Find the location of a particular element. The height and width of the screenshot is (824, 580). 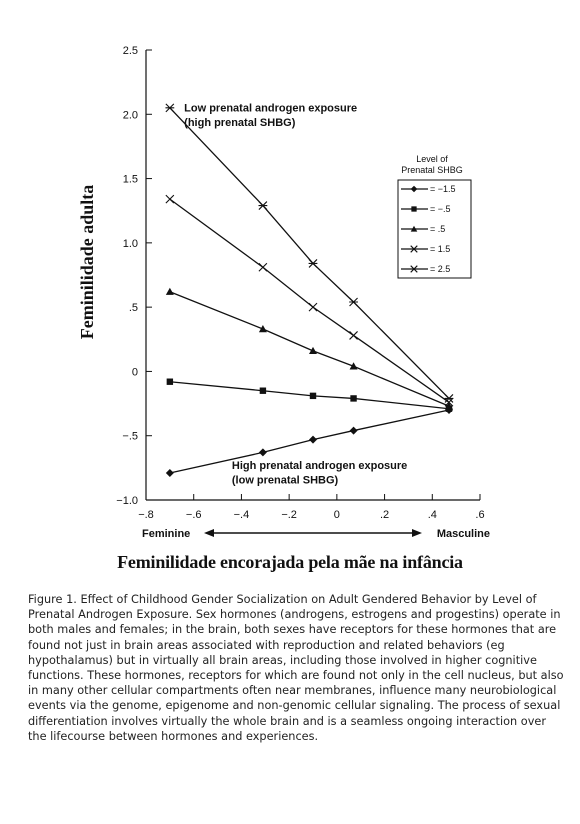

masculine-label: Masculine is located at coordinates (463, 534).